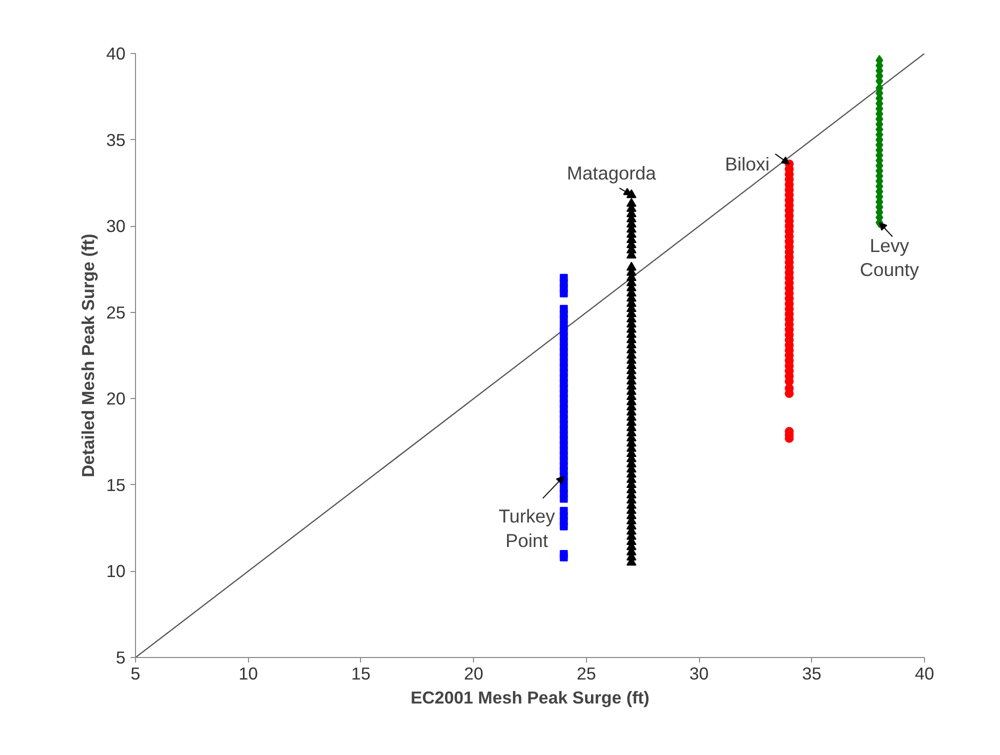  Describe the element at coordinates (586, 674) in the screenshot. I see `x-tick-label: 25` at that location.